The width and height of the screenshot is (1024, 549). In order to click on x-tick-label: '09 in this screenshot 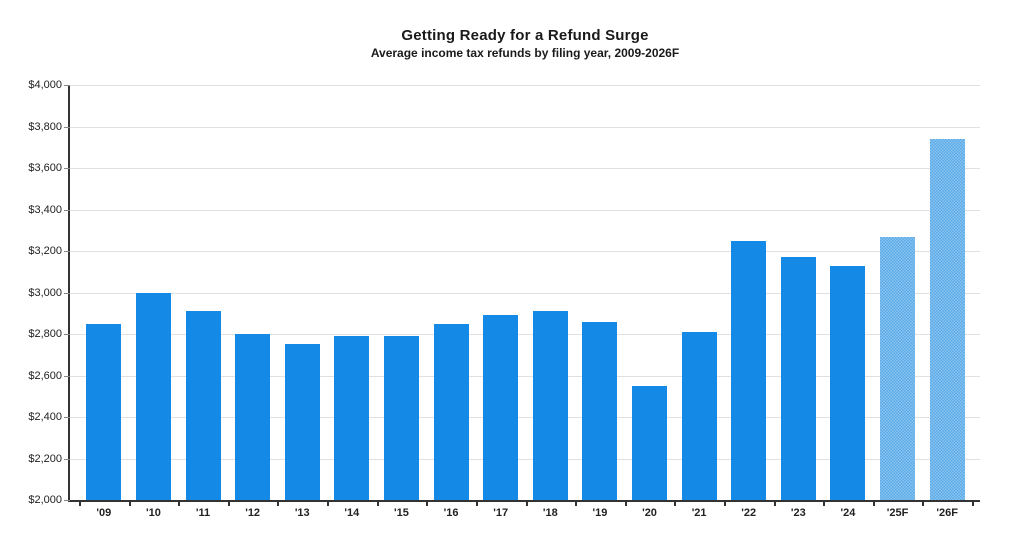, I will do `click(104, 513)`.